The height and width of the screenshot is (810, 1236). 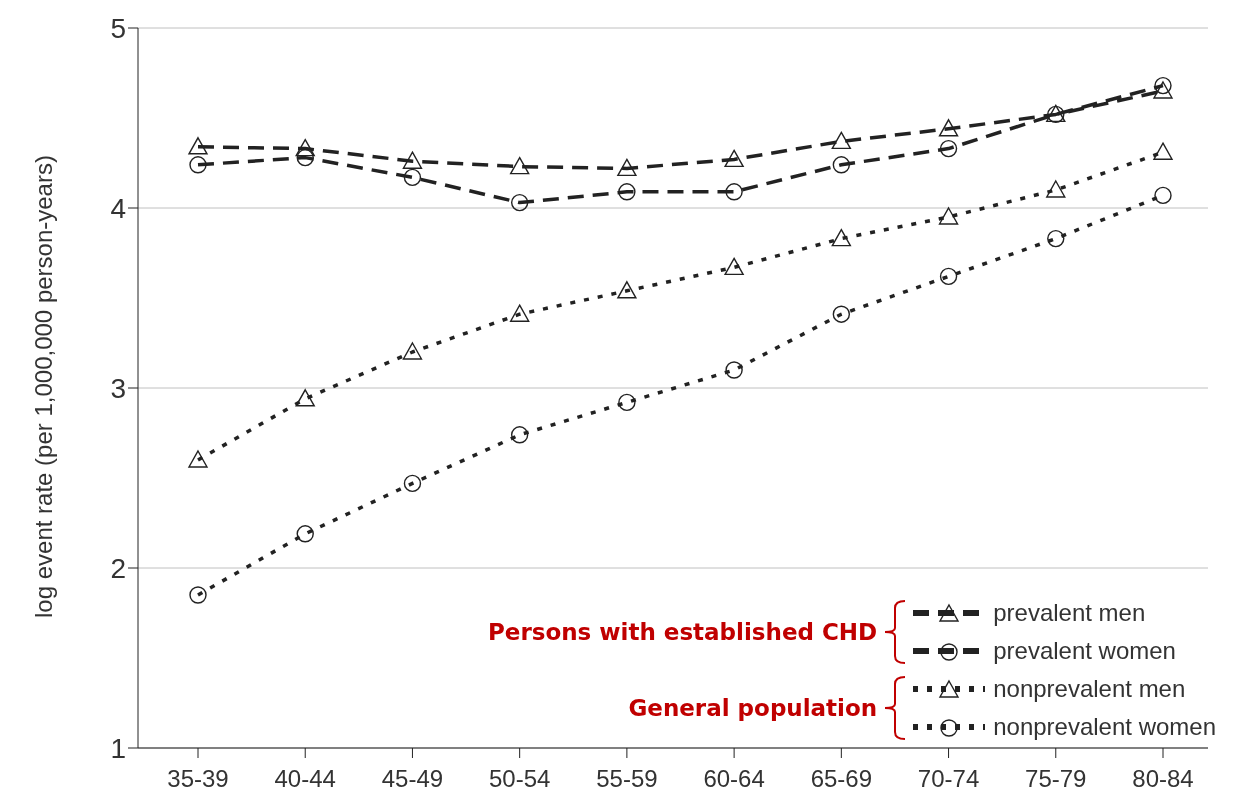 What do you see at coordinates (118, 748) in the screenshot?
I see `y-tick-label: 1` at bounding box center [118, 748].